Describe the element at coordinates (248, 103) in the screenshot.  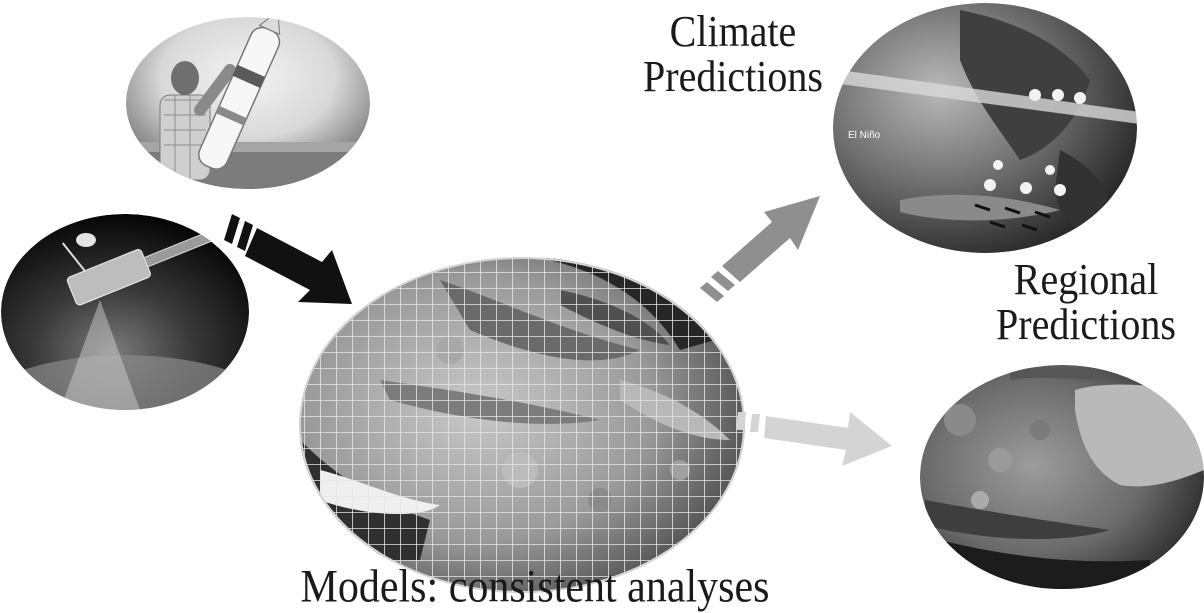
I see `radiosonde-launch-image` at that location.